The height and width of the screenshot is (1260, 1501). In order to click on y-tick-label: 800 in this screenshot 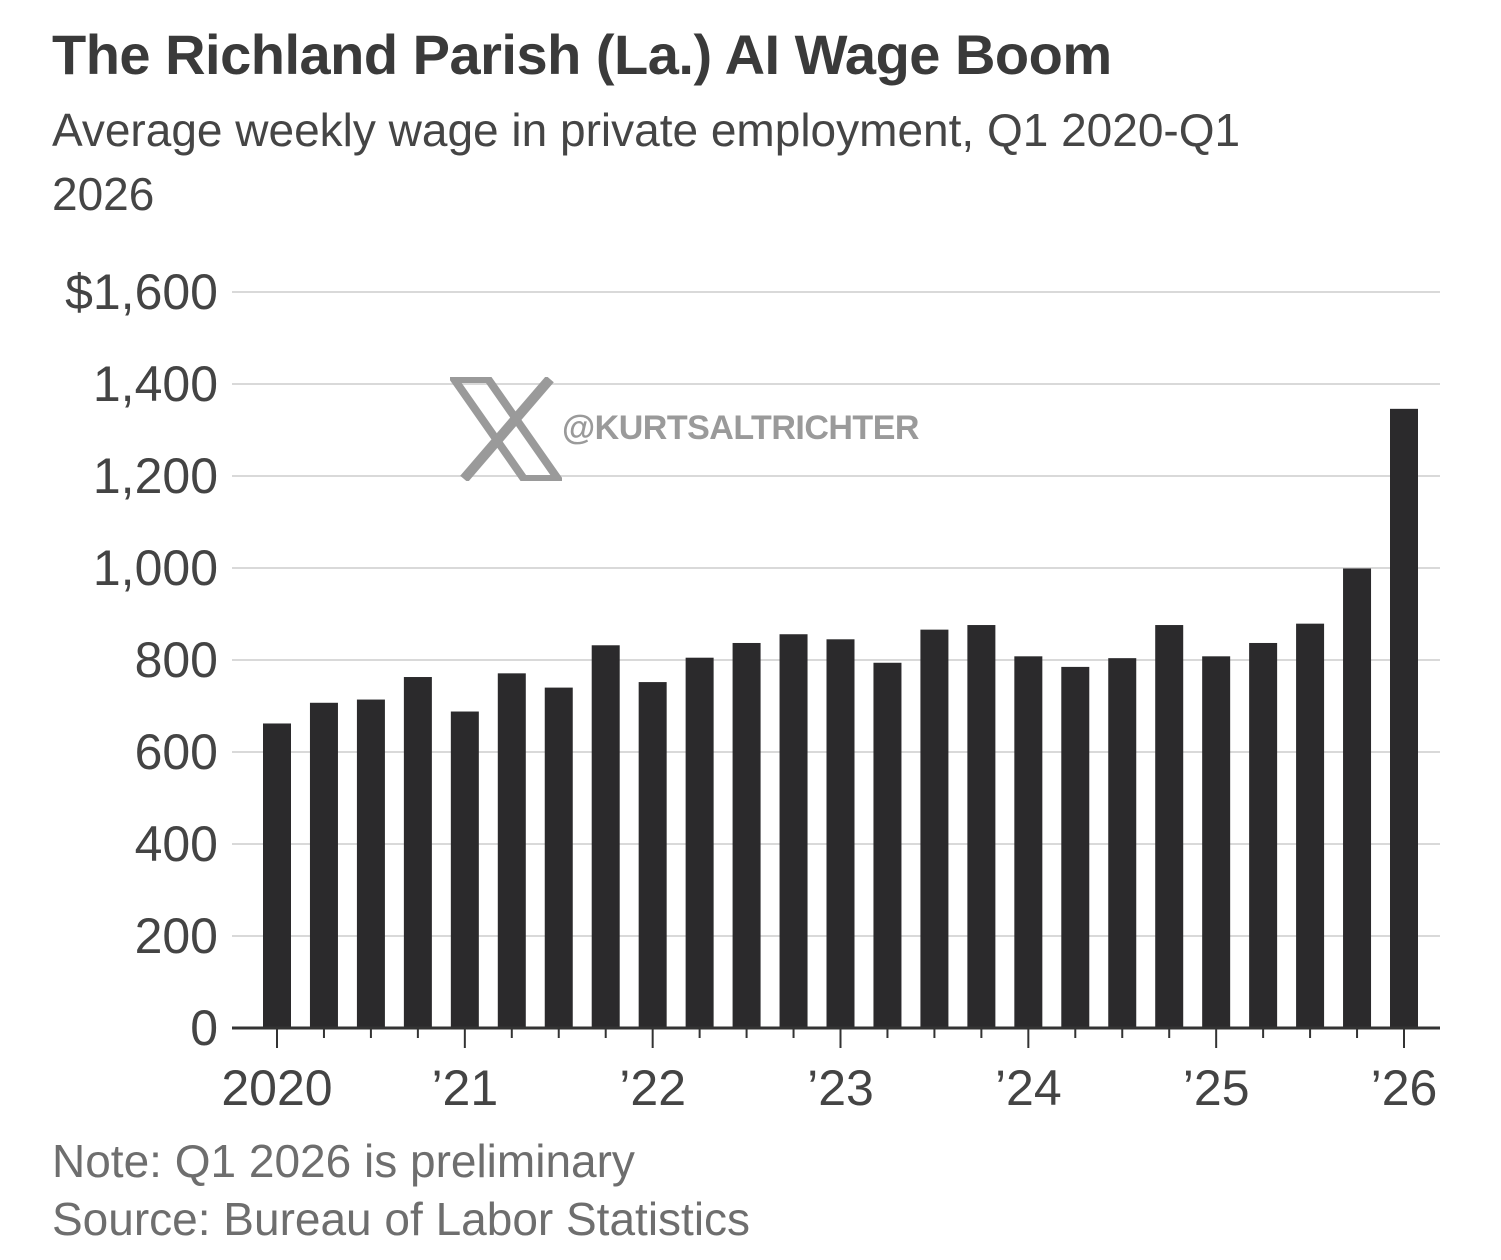, I will do `click(176, 660)`.